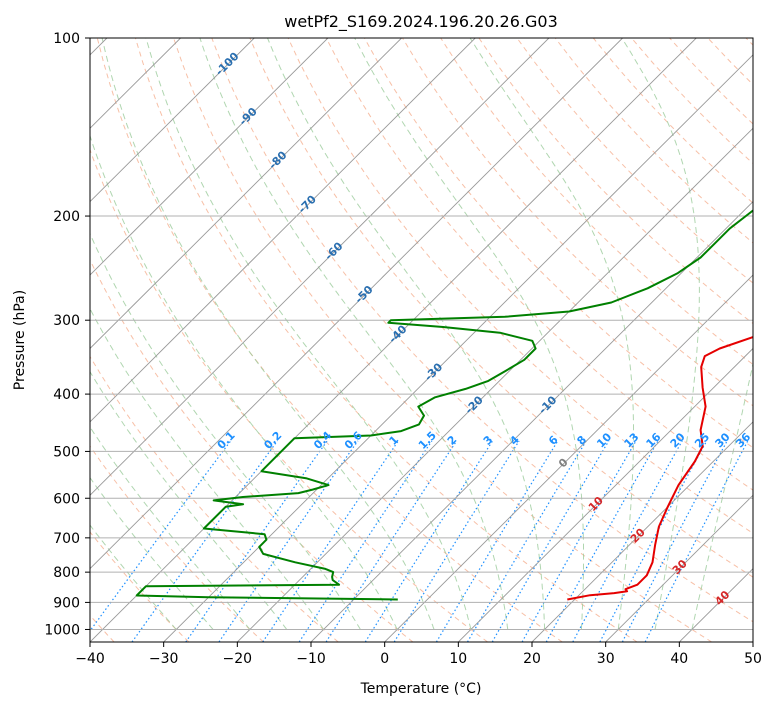 The image size is (775, 708). Describe the element at coordinates (654, 440) in the screenshot. I see `mixing-ratio-label: 16` at that location.